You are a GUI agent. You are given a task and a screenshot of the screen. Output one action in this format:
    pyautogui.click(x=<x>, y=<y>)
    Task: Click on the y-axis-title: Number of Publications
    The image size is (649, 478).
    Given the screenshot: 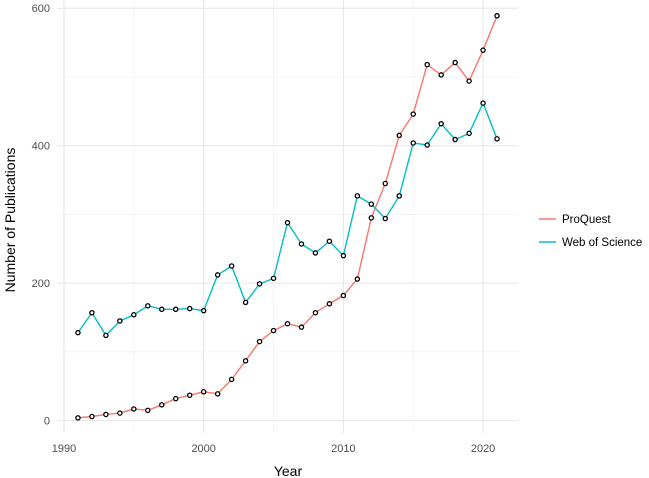 What is the action you would take?
    pyautogui.click(x=10, y=220)
    